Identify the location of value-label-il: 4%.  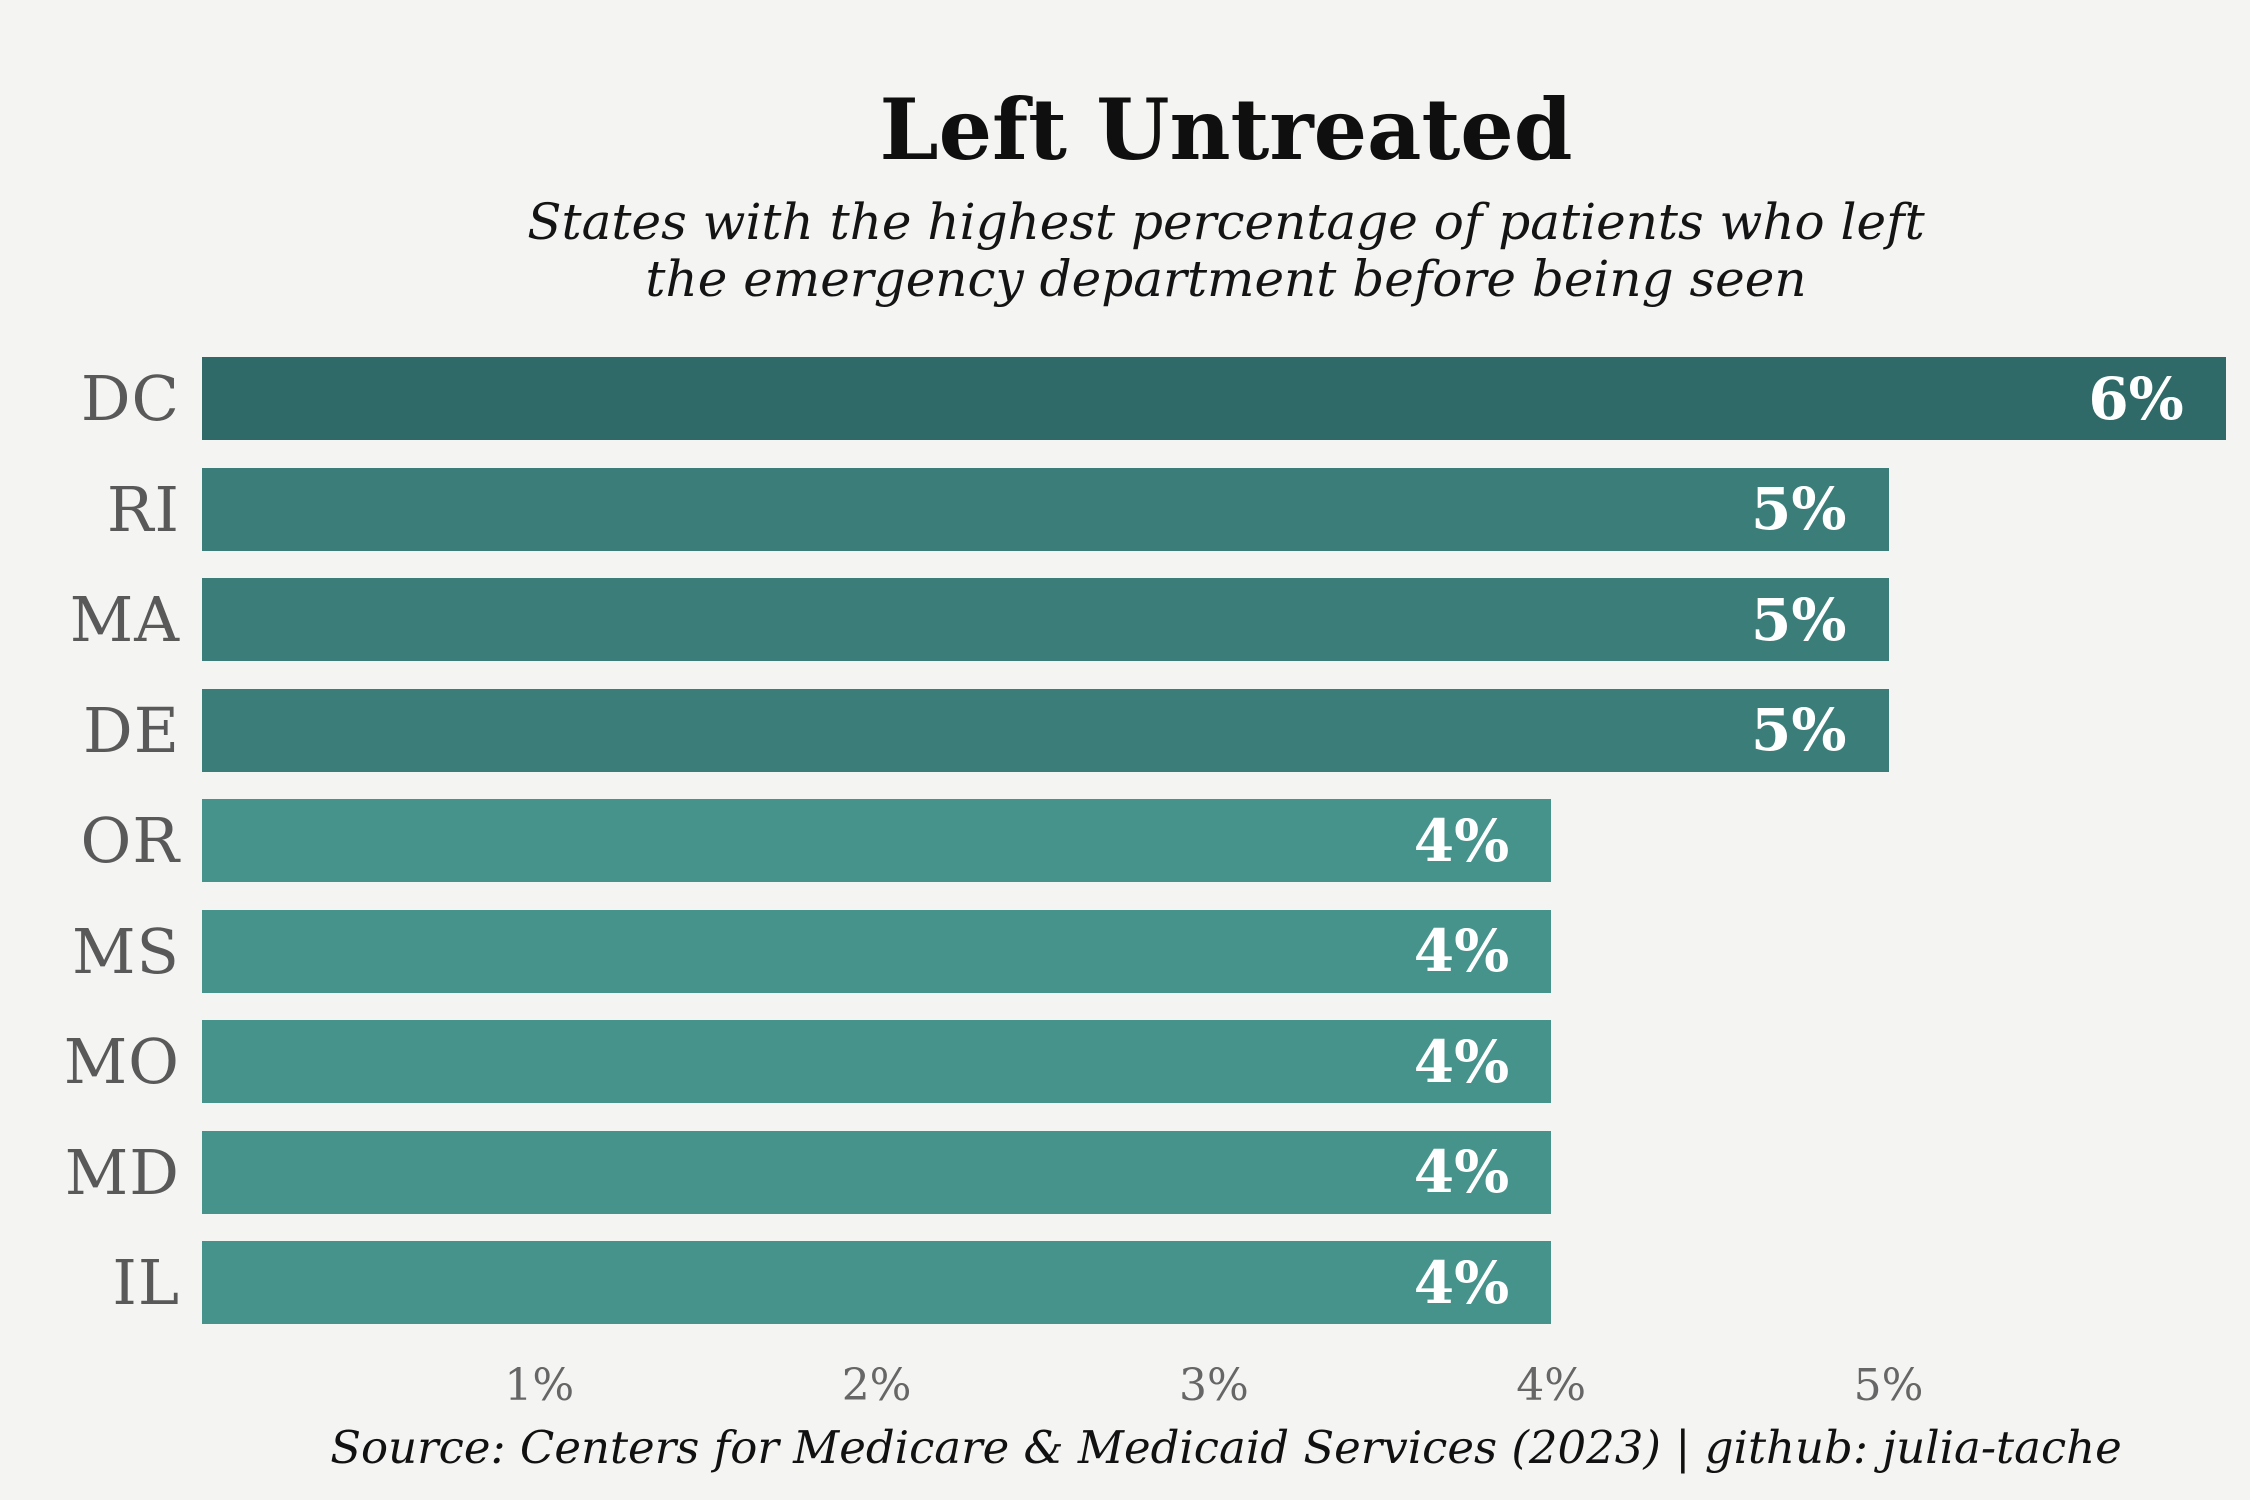
(1461, 1282).